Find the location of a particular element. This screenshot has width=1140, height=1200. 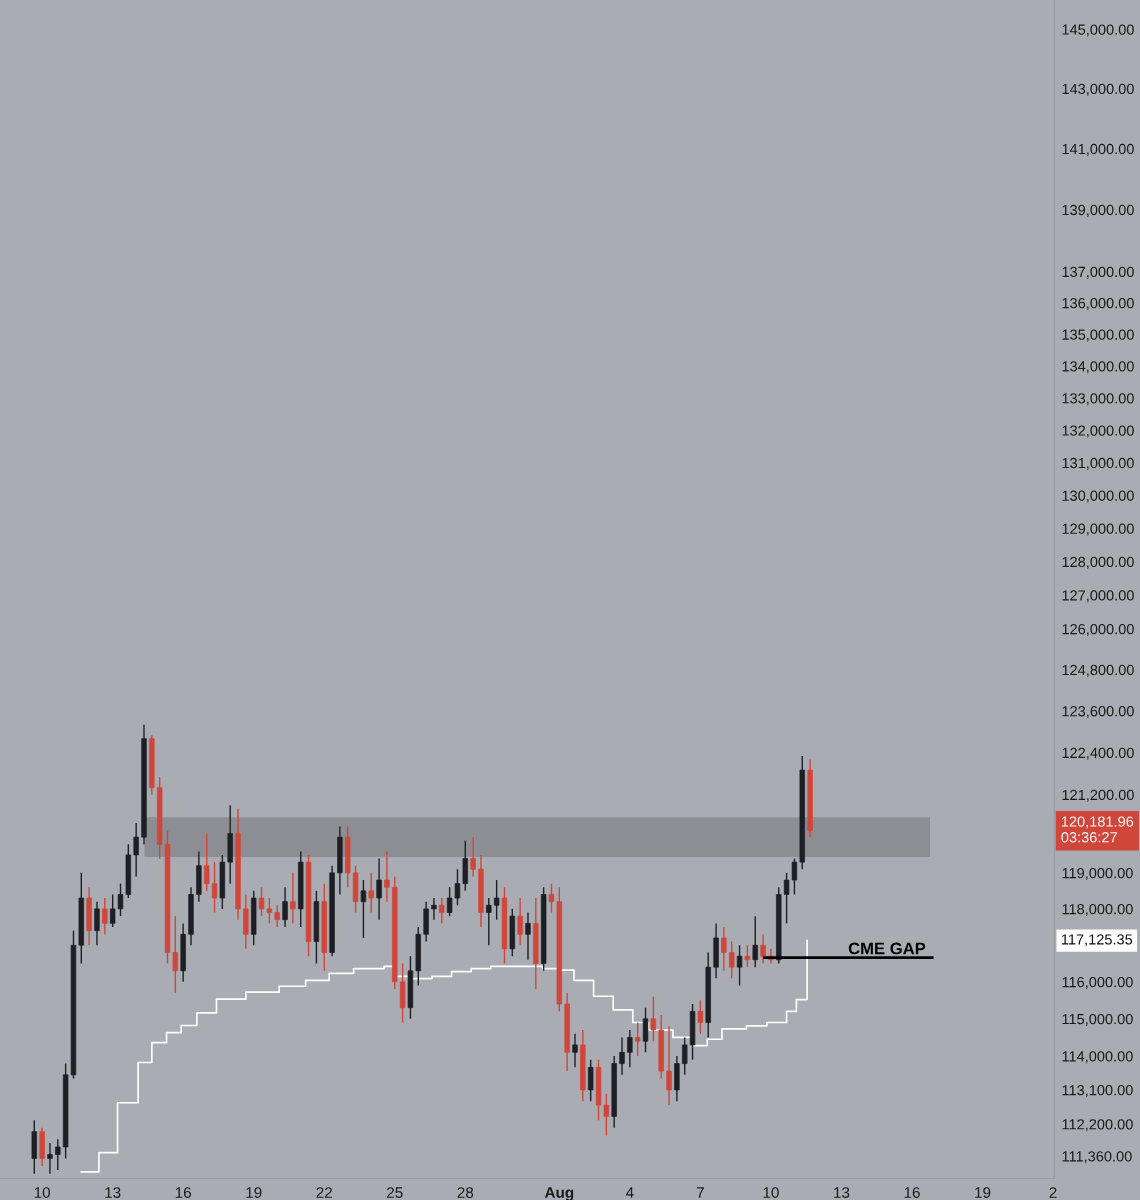

y-tick-label: 131,000.00 is located at coordinates (1098, 463).